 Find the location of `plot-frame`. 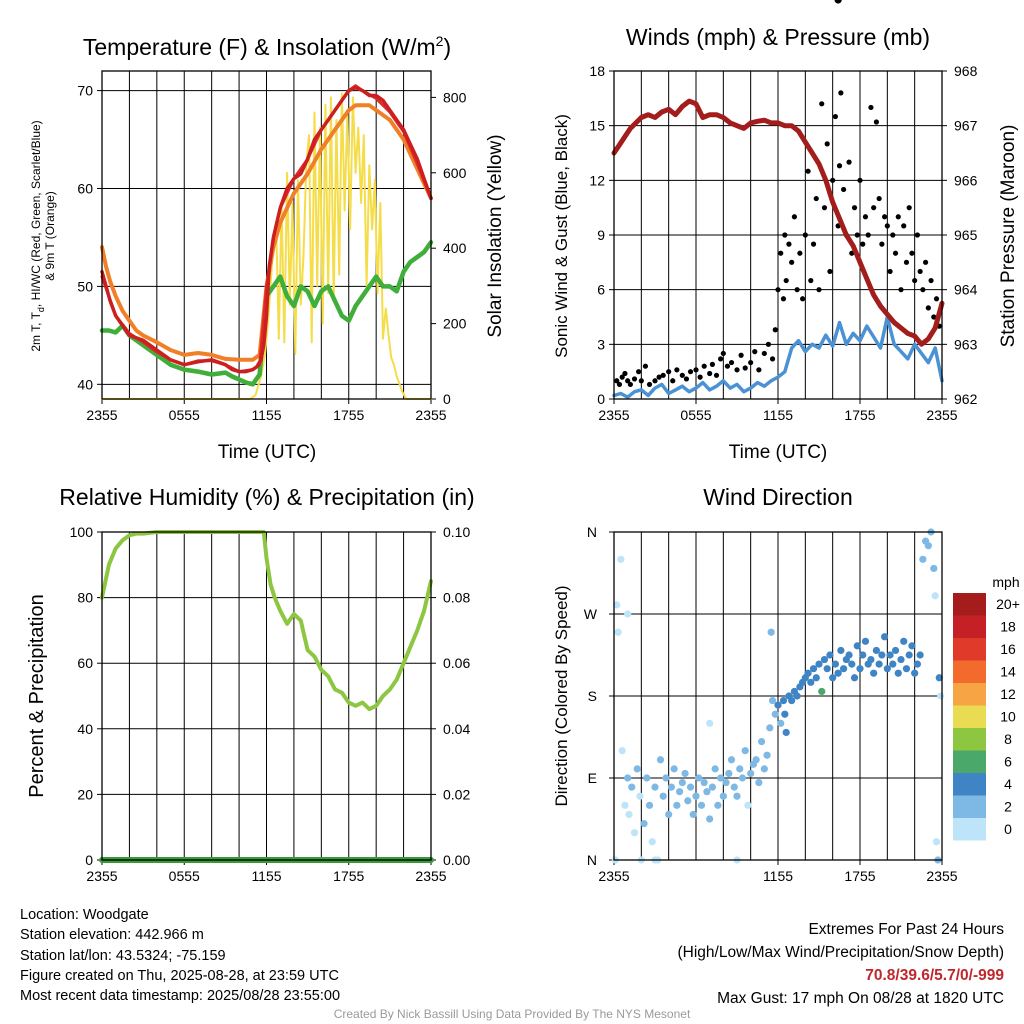

plot-frame is located at coordinates (778, 696).